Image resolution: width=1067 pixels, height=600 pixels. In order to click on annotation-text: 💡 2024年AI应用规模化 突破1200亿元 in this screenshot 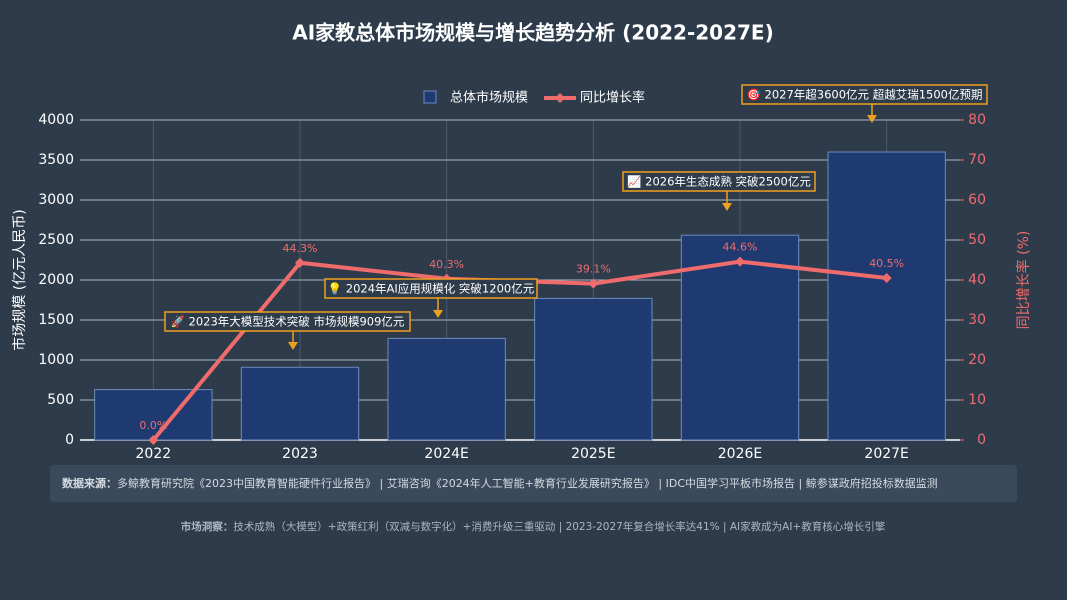, I will do `click(431, 289)`.